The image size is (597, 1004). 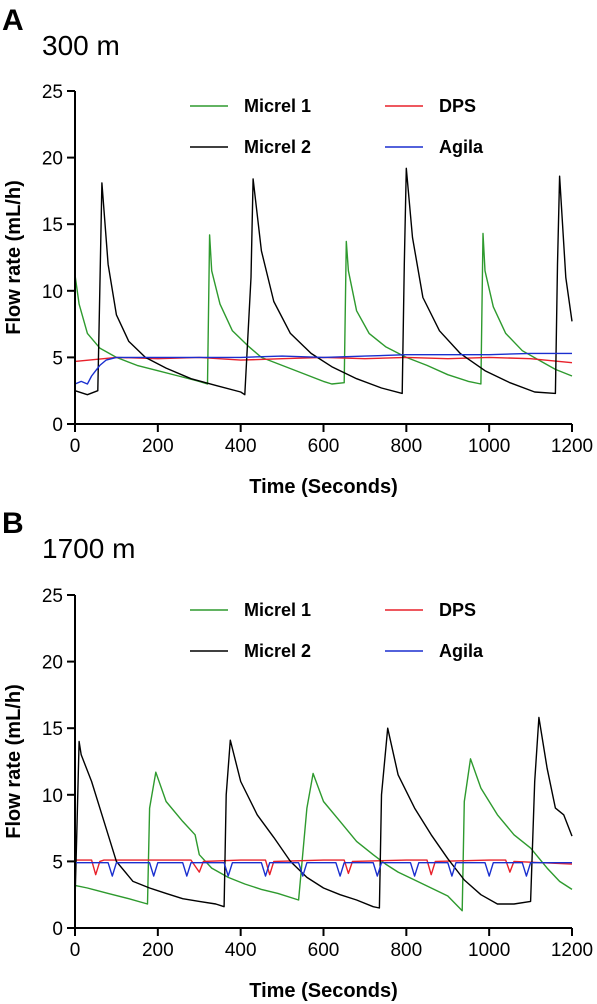 I want to click on series-line-dps, so click(x=324, y=867).